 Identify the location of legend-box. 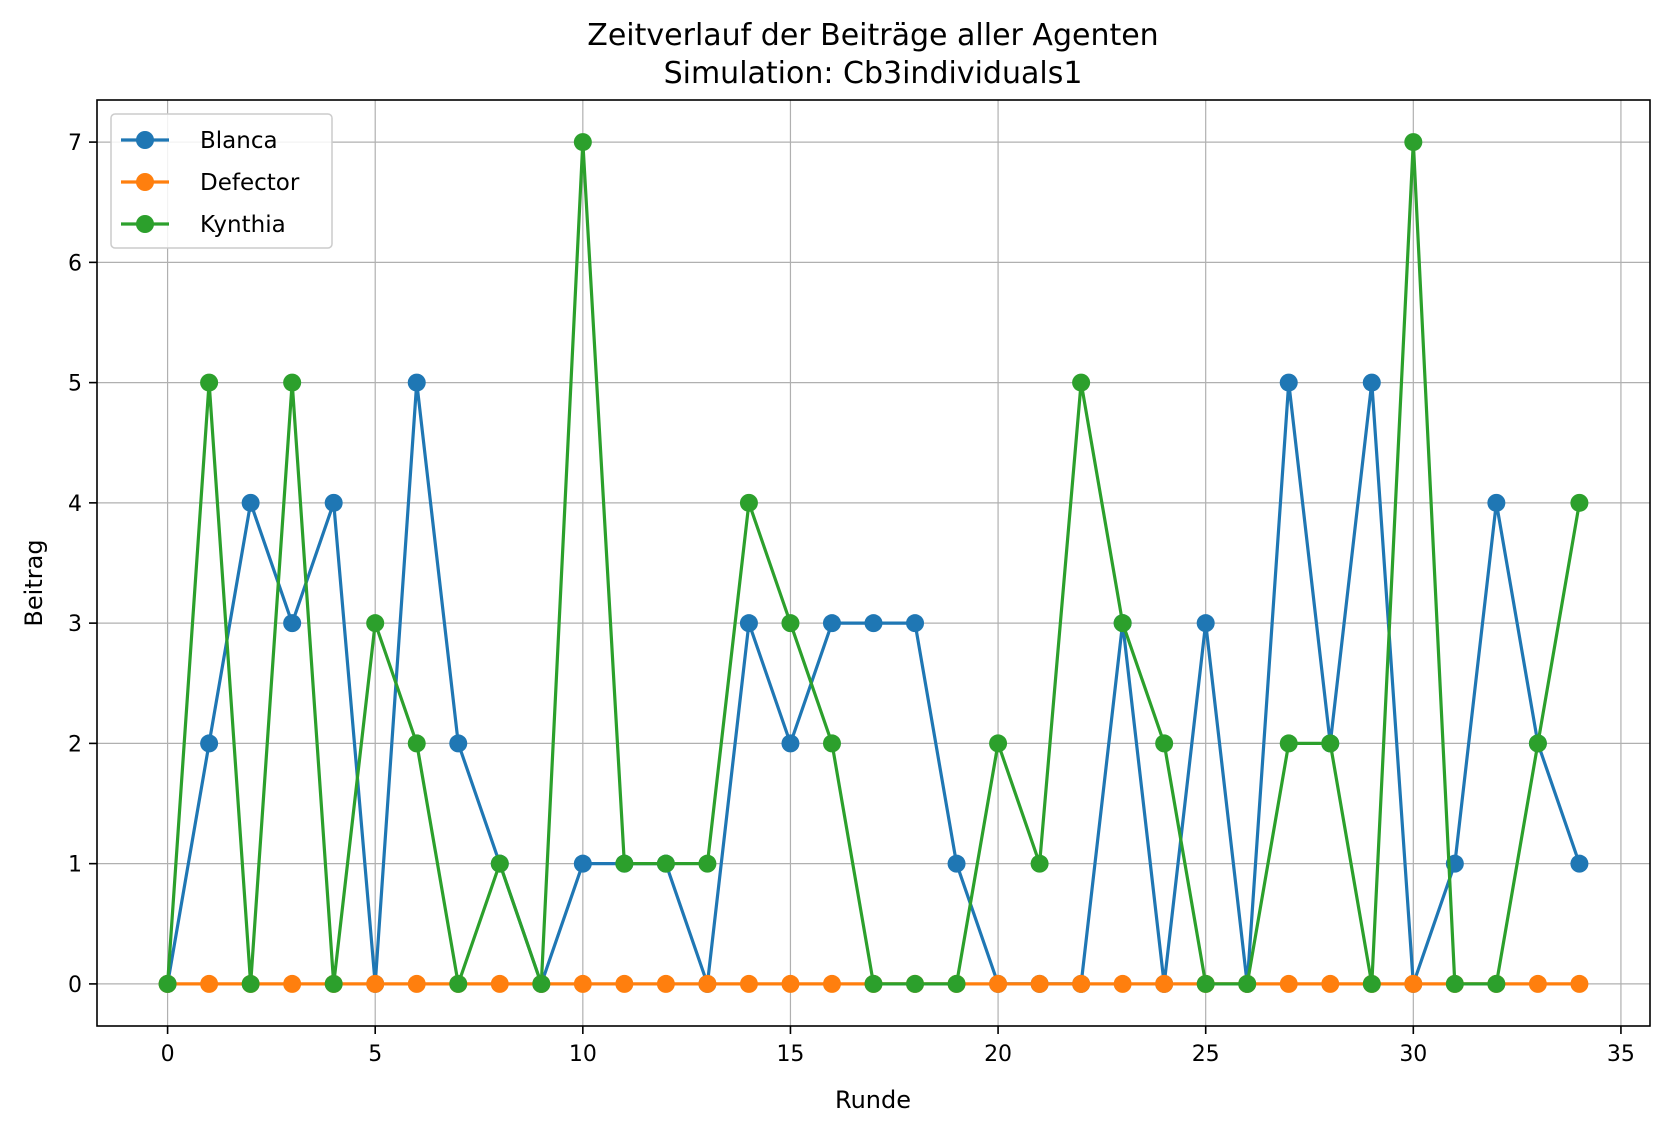
(221, 181).